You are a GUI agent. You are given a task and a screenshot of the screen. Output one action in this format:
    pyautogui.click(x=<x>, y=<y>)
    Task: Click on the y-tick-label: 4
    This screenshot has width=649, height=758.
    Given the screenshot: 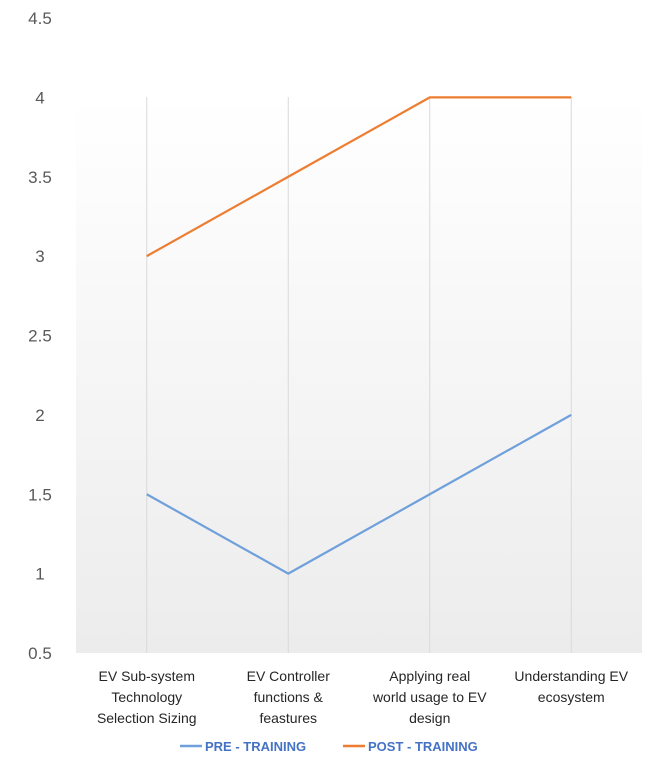 What is the action you would take?
    pyautogui.click(x=39, y=97)
    